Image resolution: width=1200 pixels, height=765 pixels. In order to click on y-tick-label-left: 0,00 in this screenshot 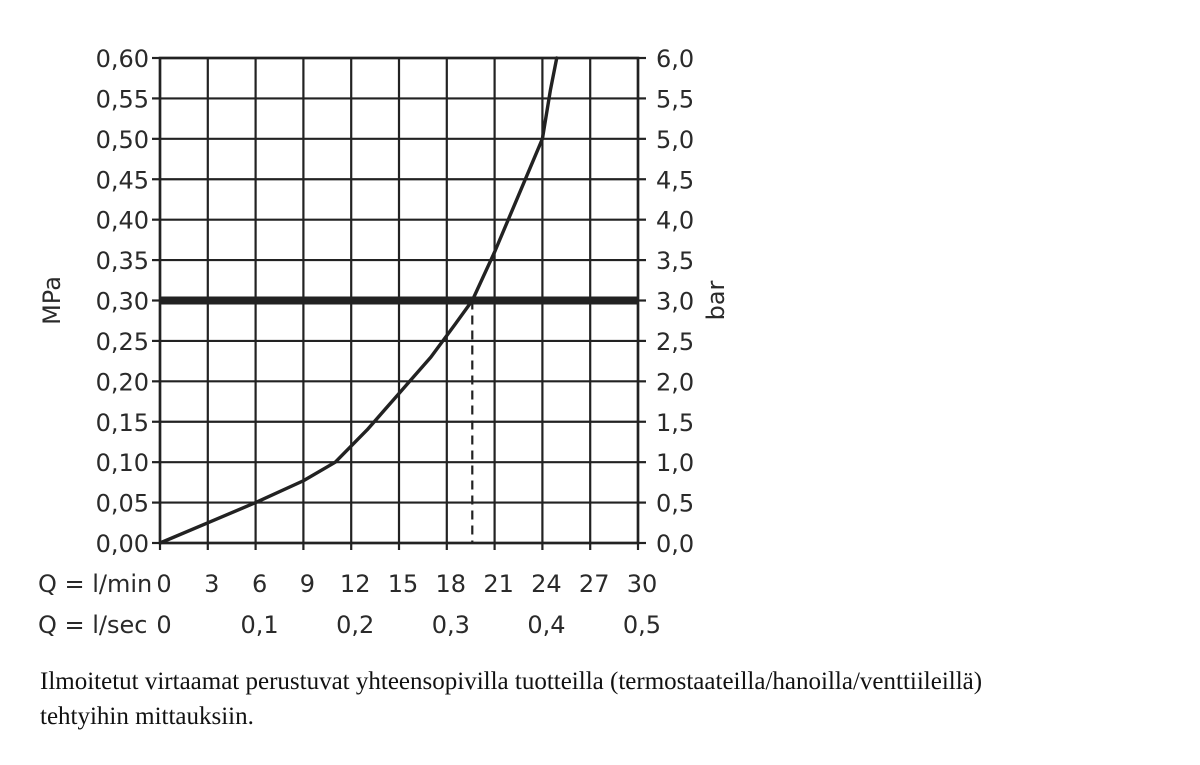, I will do `click(122, 544)`.